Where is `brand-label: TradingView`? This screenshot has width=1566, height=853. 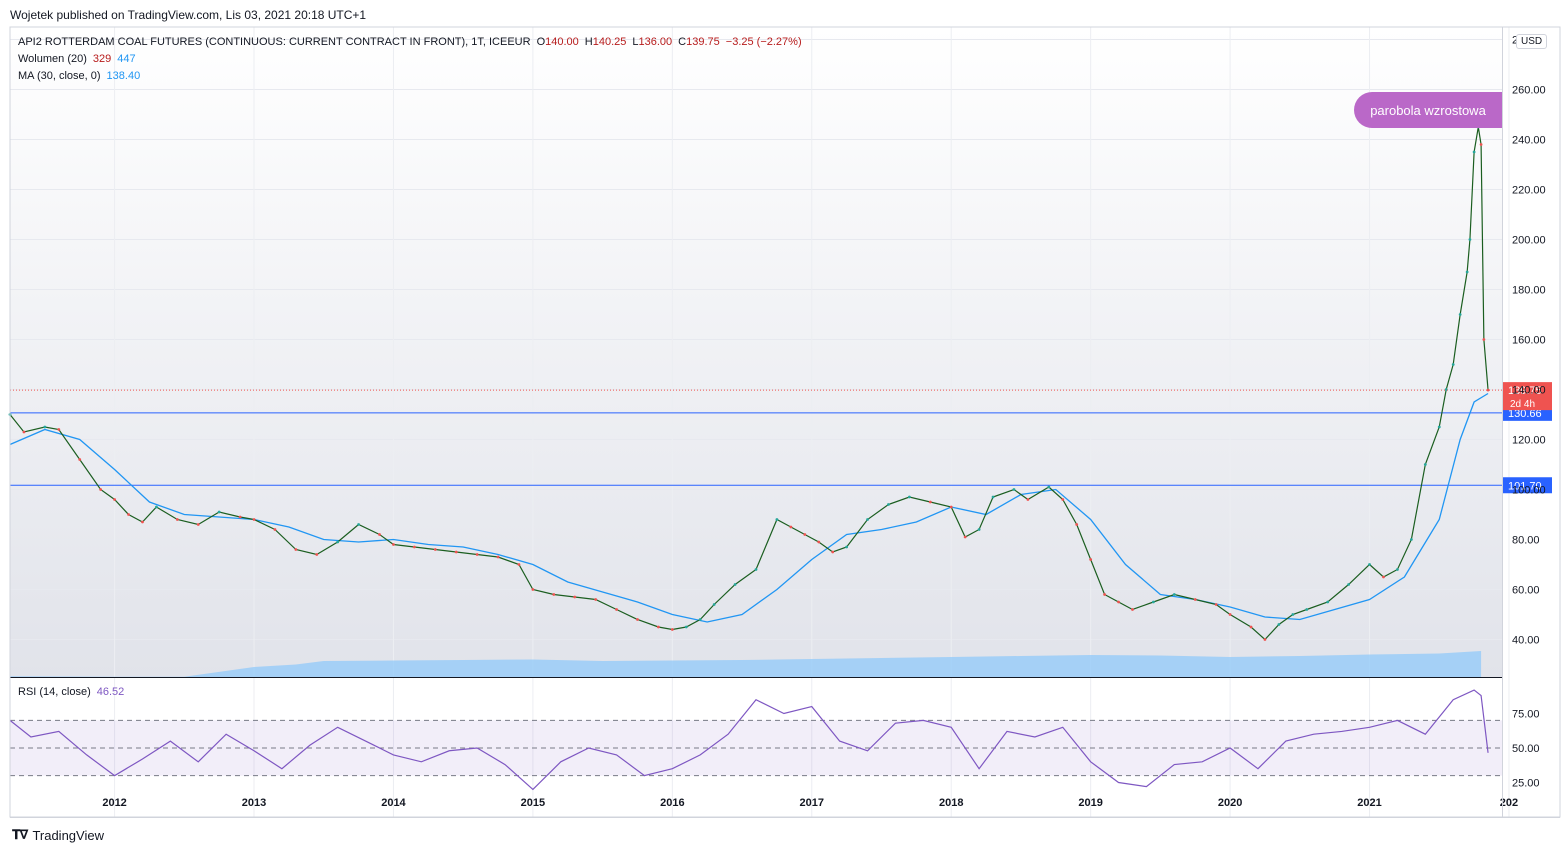 brand-label: TradingView is located at coordinates (68, 835).